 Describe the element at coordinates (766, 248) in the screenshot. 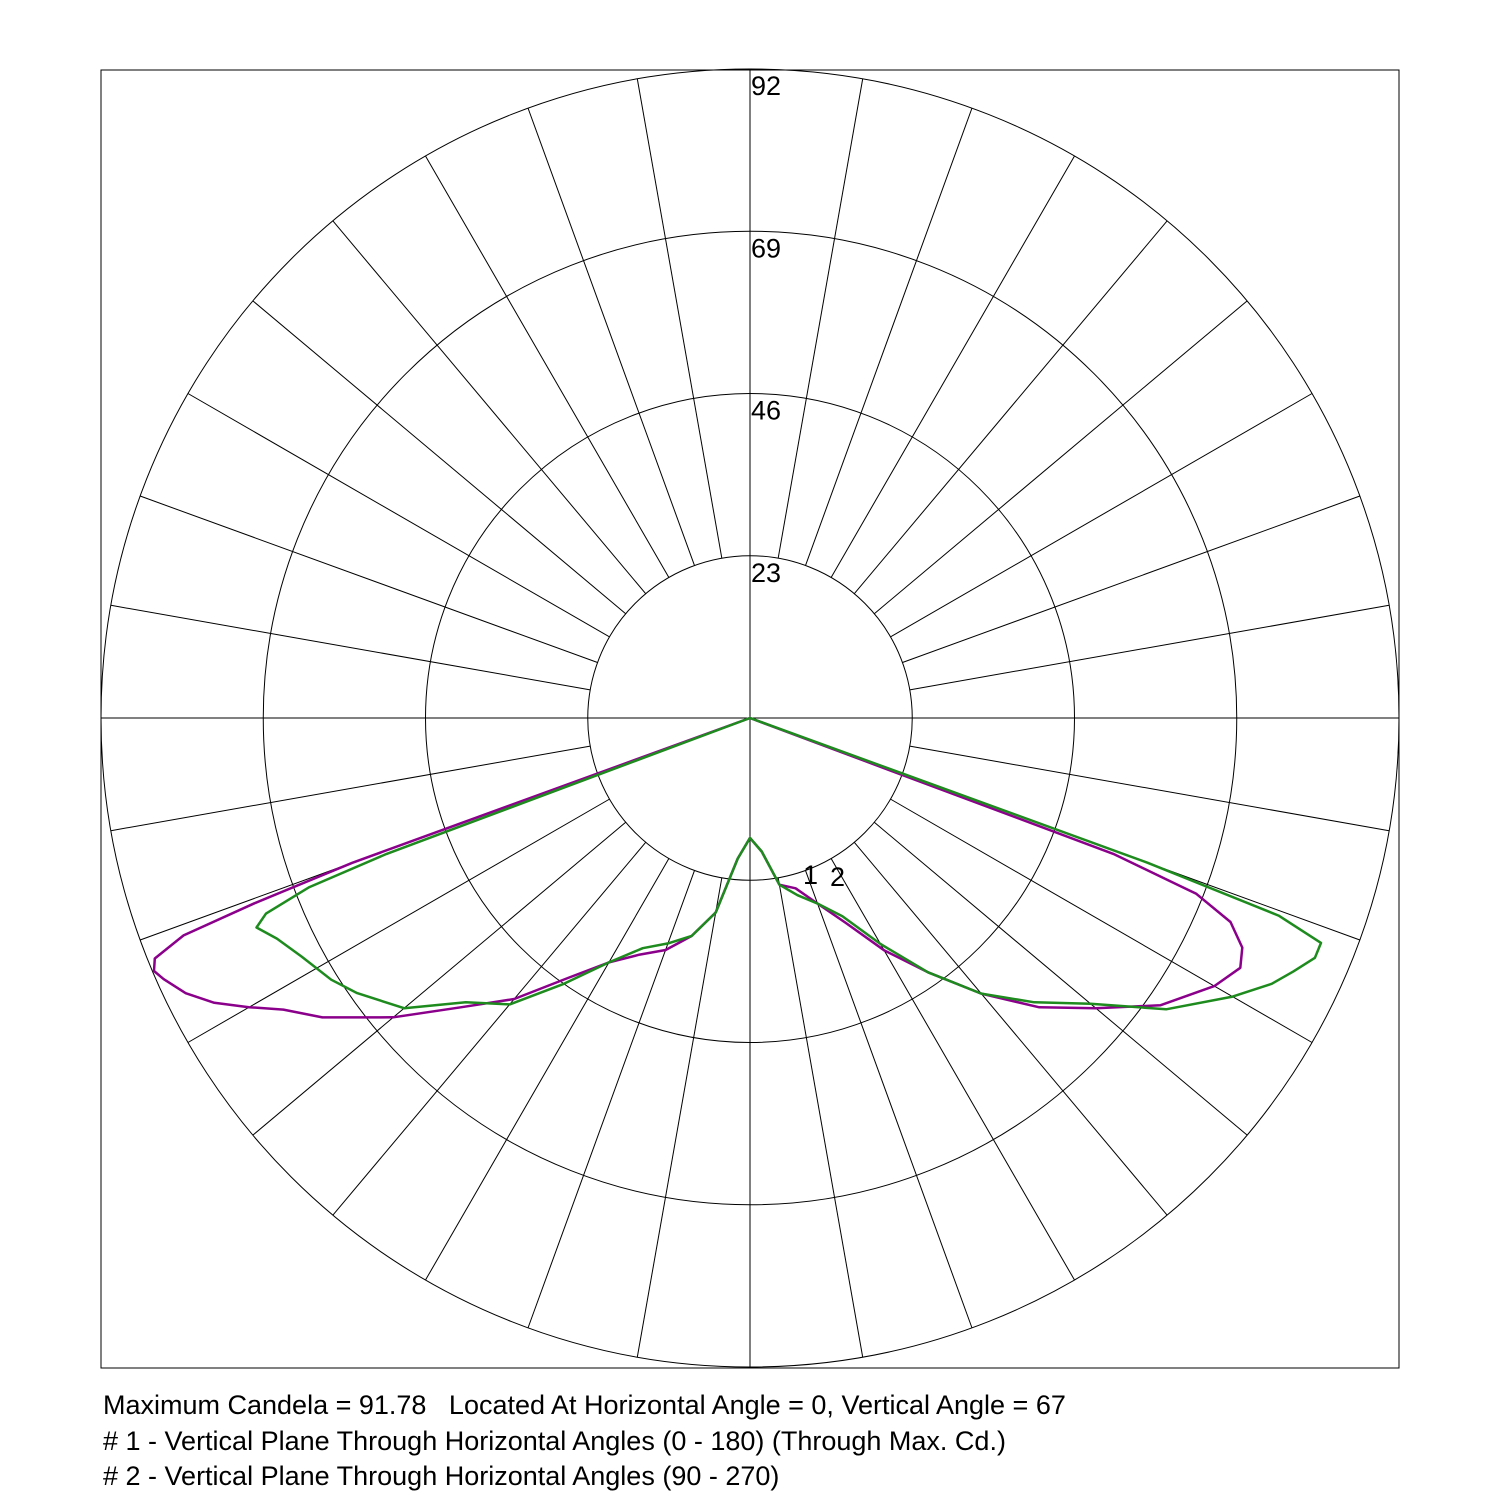

I see `r-tick-label: 69` at that location.